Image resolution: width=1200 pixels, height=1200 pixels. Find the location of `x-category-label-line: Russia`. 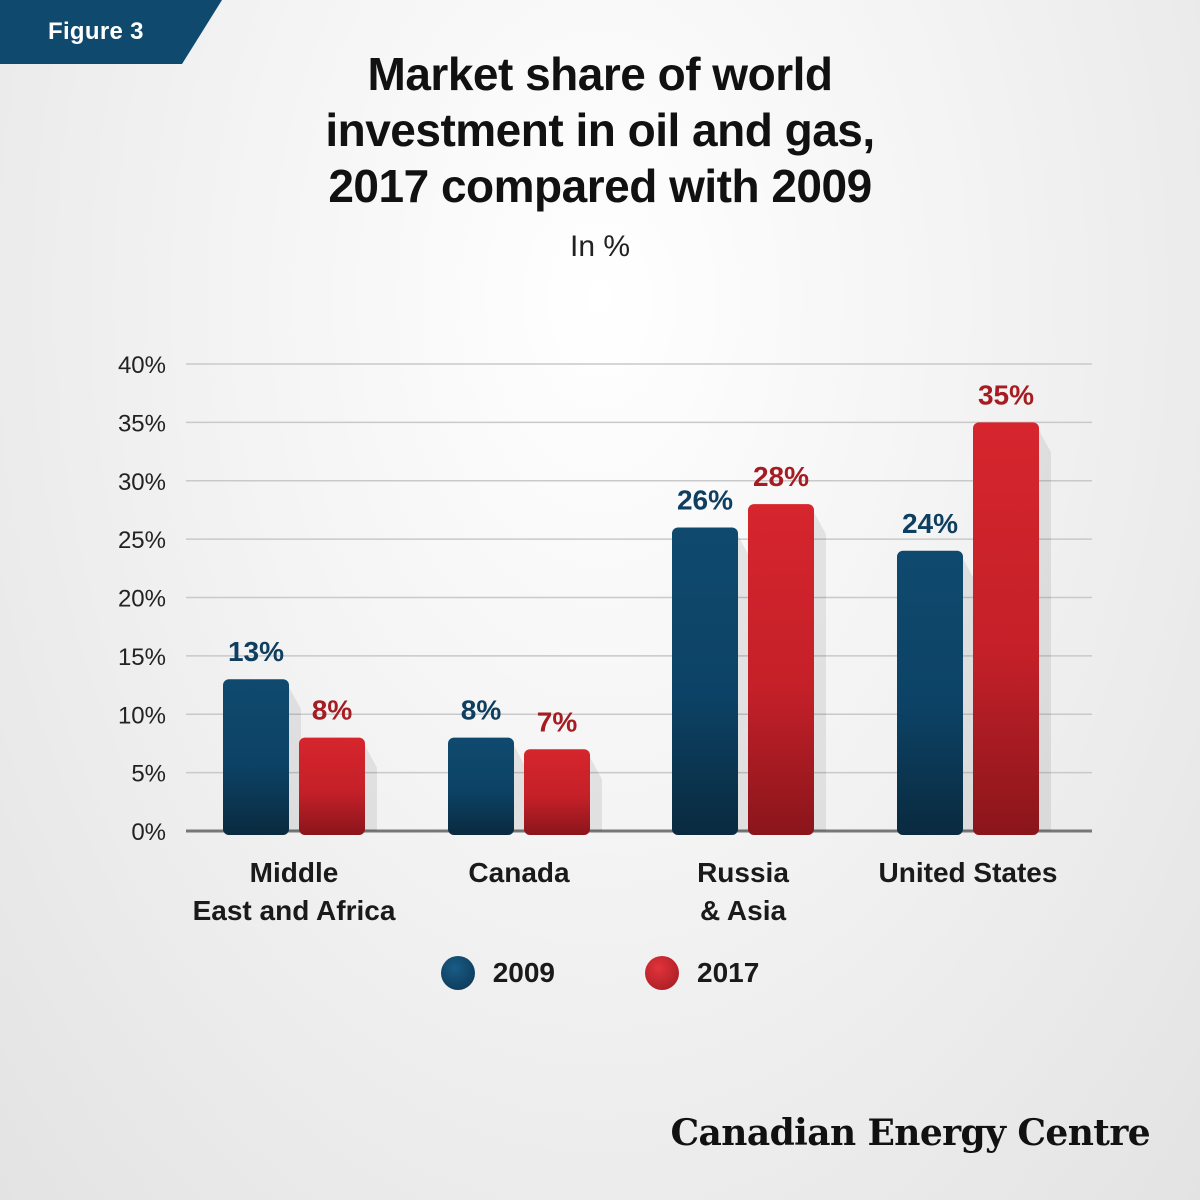

x-category-label-line: Russia is located at coordinates (743, 872).